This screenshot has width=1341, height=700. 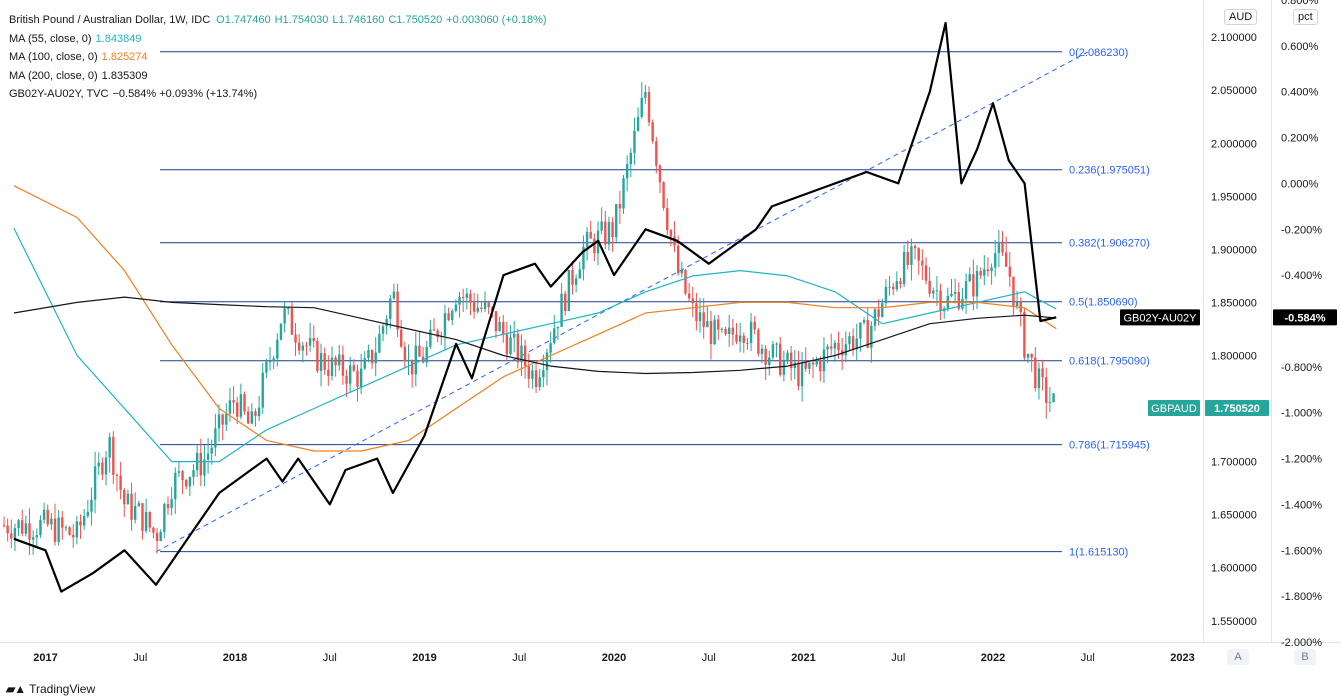 I want to click on tradingview-logo: ▰▲ TradingView, so click(x=50, y=689).